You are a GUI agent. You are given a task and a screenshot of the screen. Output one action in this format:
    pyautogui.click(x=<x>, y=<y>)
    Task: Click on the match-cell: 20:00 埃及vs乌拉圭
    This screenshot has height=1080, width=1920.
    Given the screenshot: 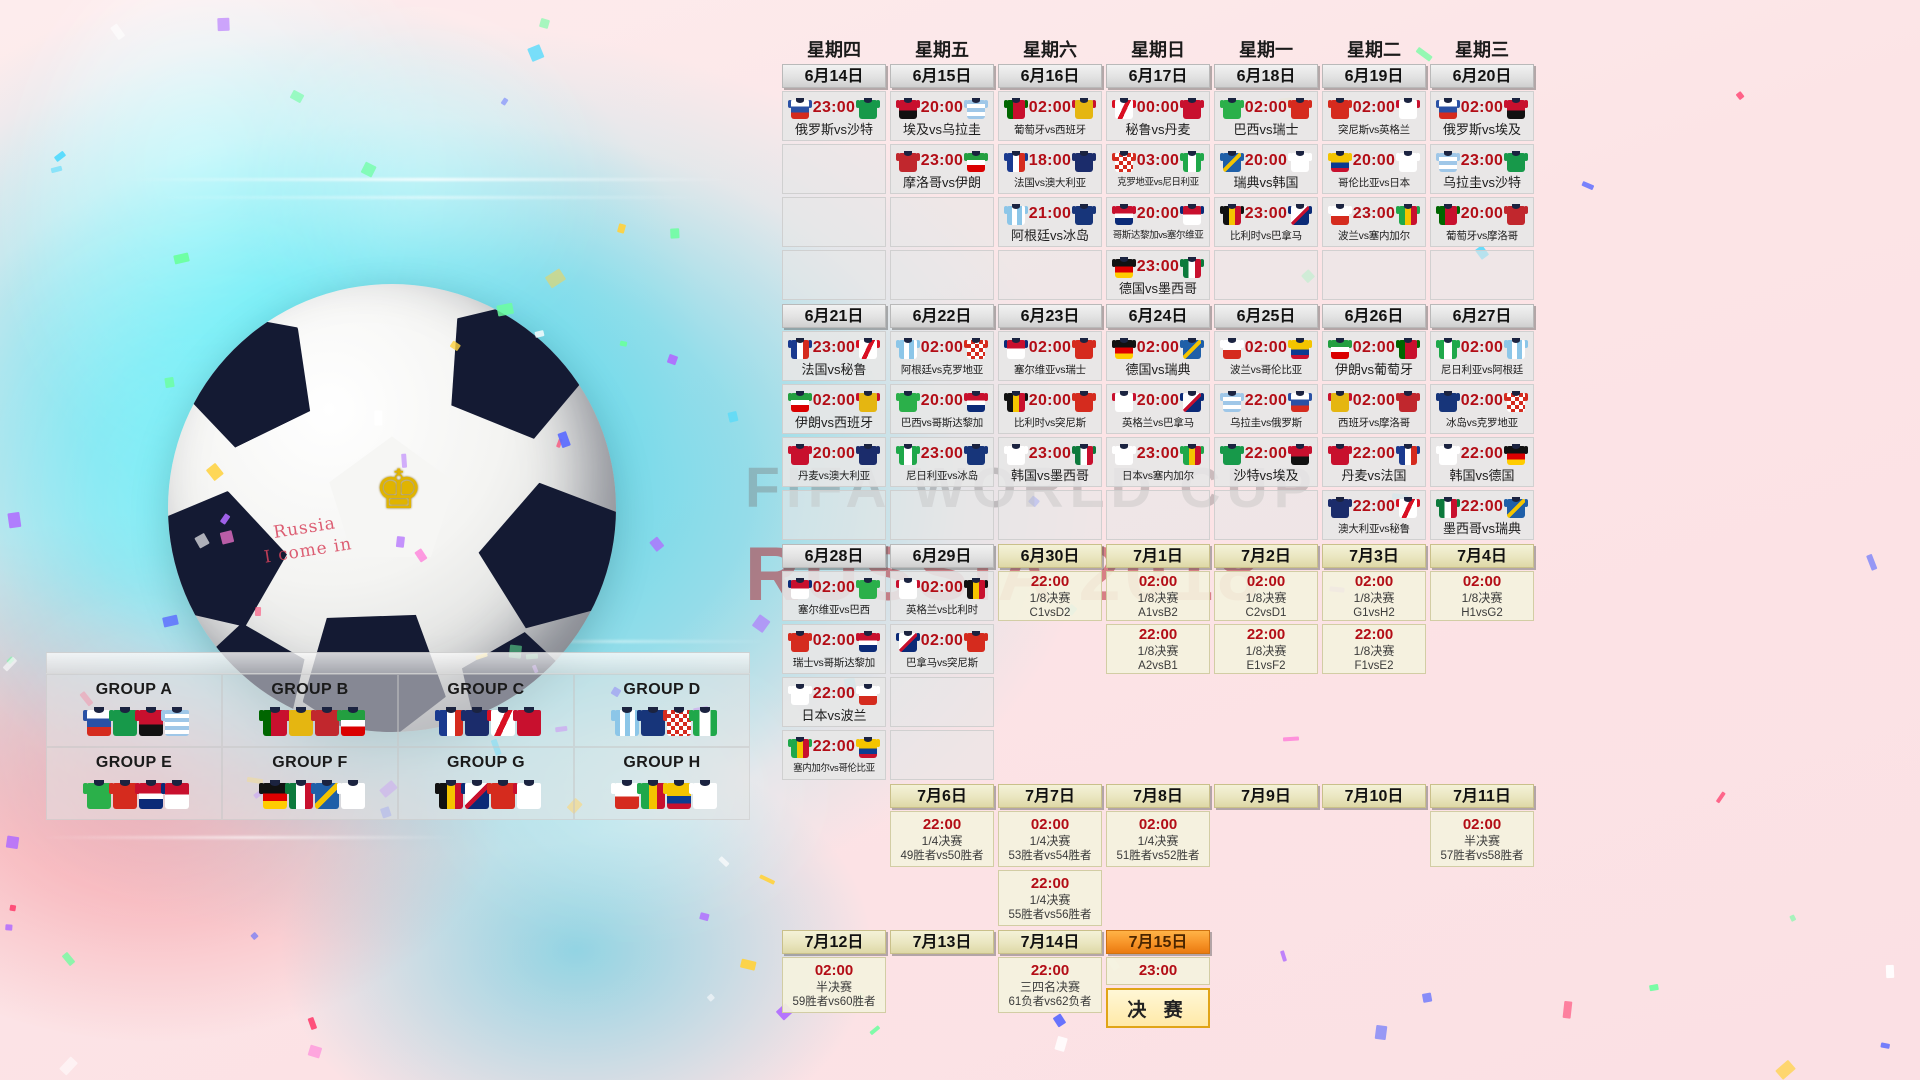 What is the action you would take?
    pyautogui.click(x=942, y=116)
    